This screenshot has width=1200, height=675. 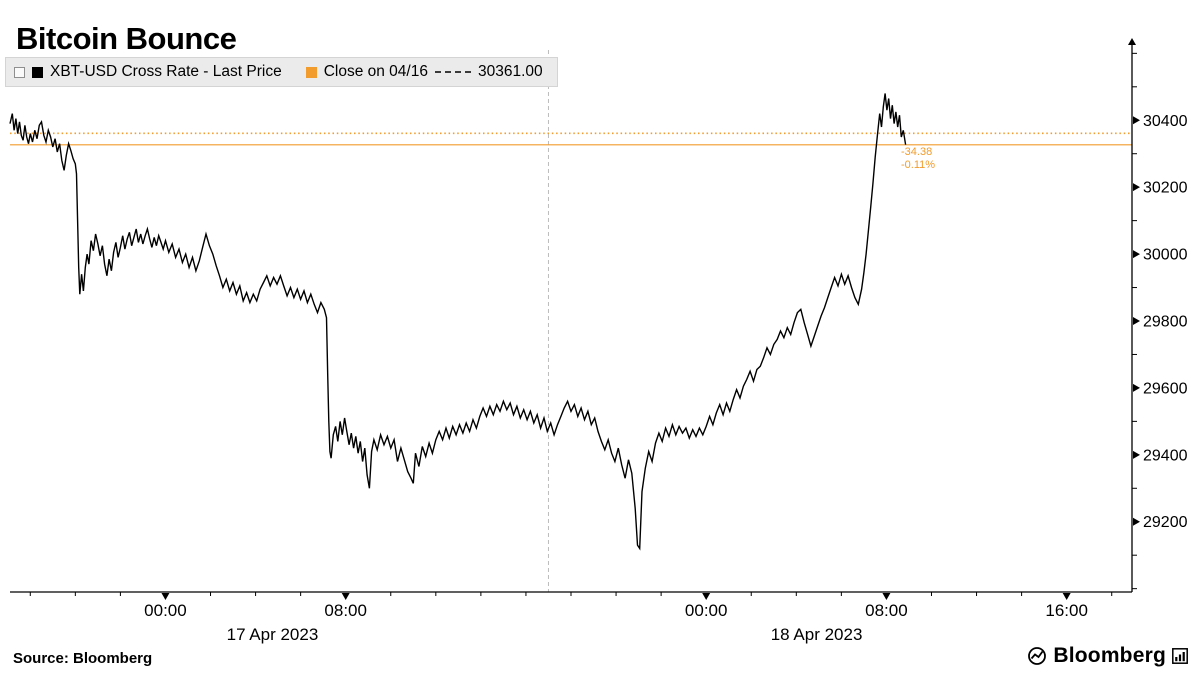 I want to click on bloomberg-wordmark: Bloomberg, so click(x=1109, y=655).